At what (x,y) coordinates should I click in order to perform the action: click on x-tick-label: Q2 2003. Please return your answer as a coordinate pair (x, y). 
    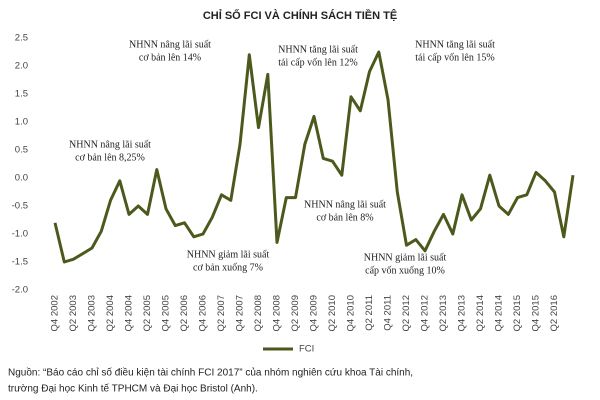
    Looking at the image, I should click on (73, 313).